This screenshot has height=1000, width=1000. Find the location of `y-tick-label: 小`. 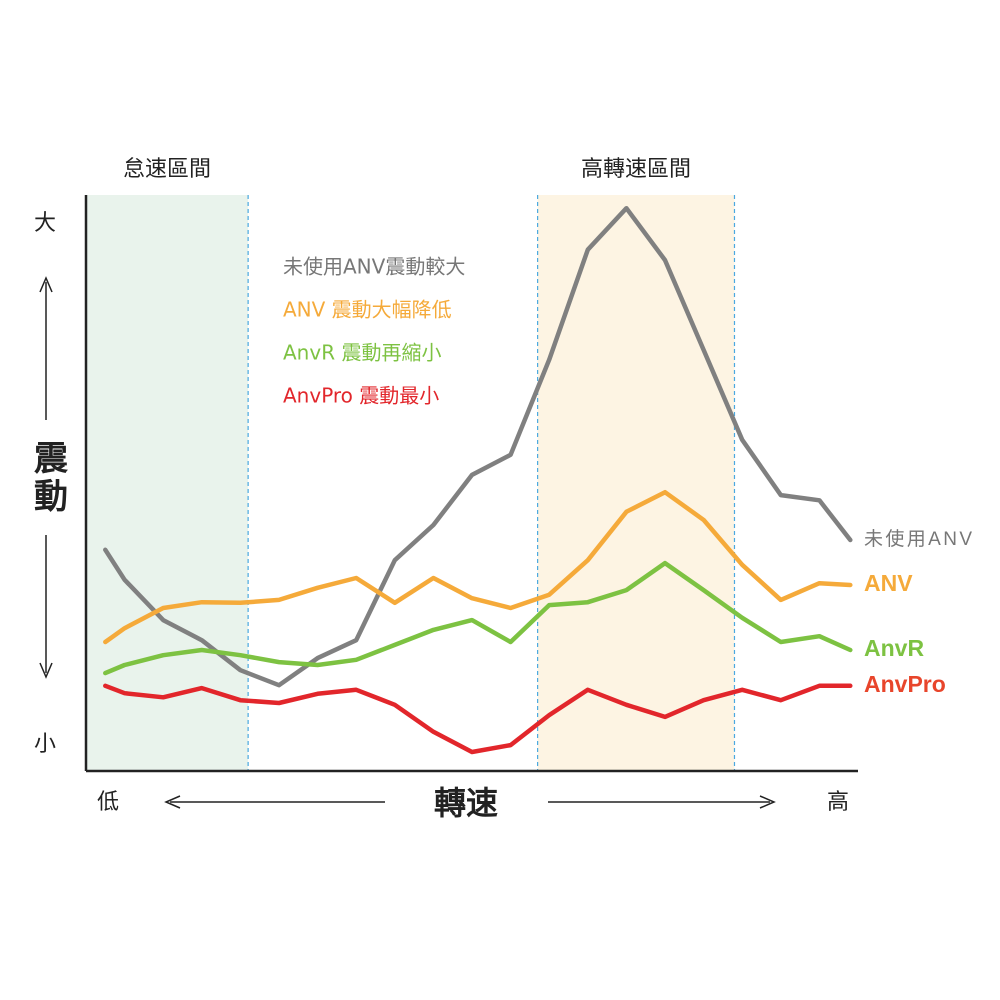

y-tick-label: 小 is located at coordinates (45, 744).